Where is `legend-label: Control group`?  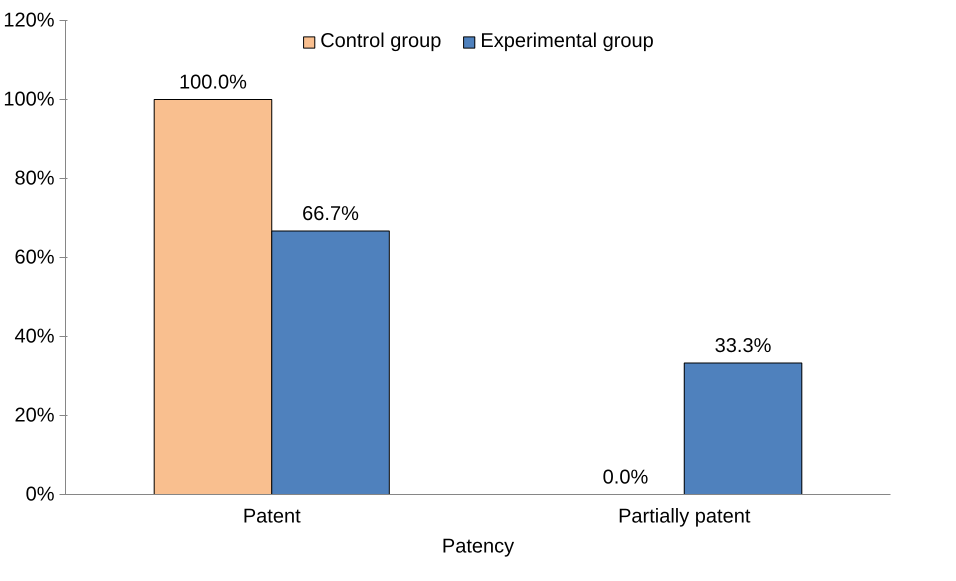
legend-label: Control group is located at coordinates (381, 41).